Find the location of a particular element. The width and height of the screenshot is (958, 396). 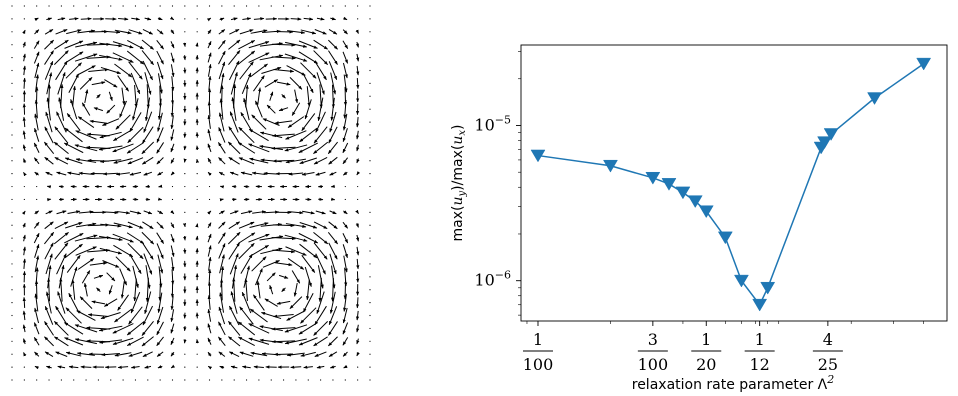

x-axis-ticks: 1 100 3 100 1 20 1 12 4 25 is located at coordinates (723, 347).